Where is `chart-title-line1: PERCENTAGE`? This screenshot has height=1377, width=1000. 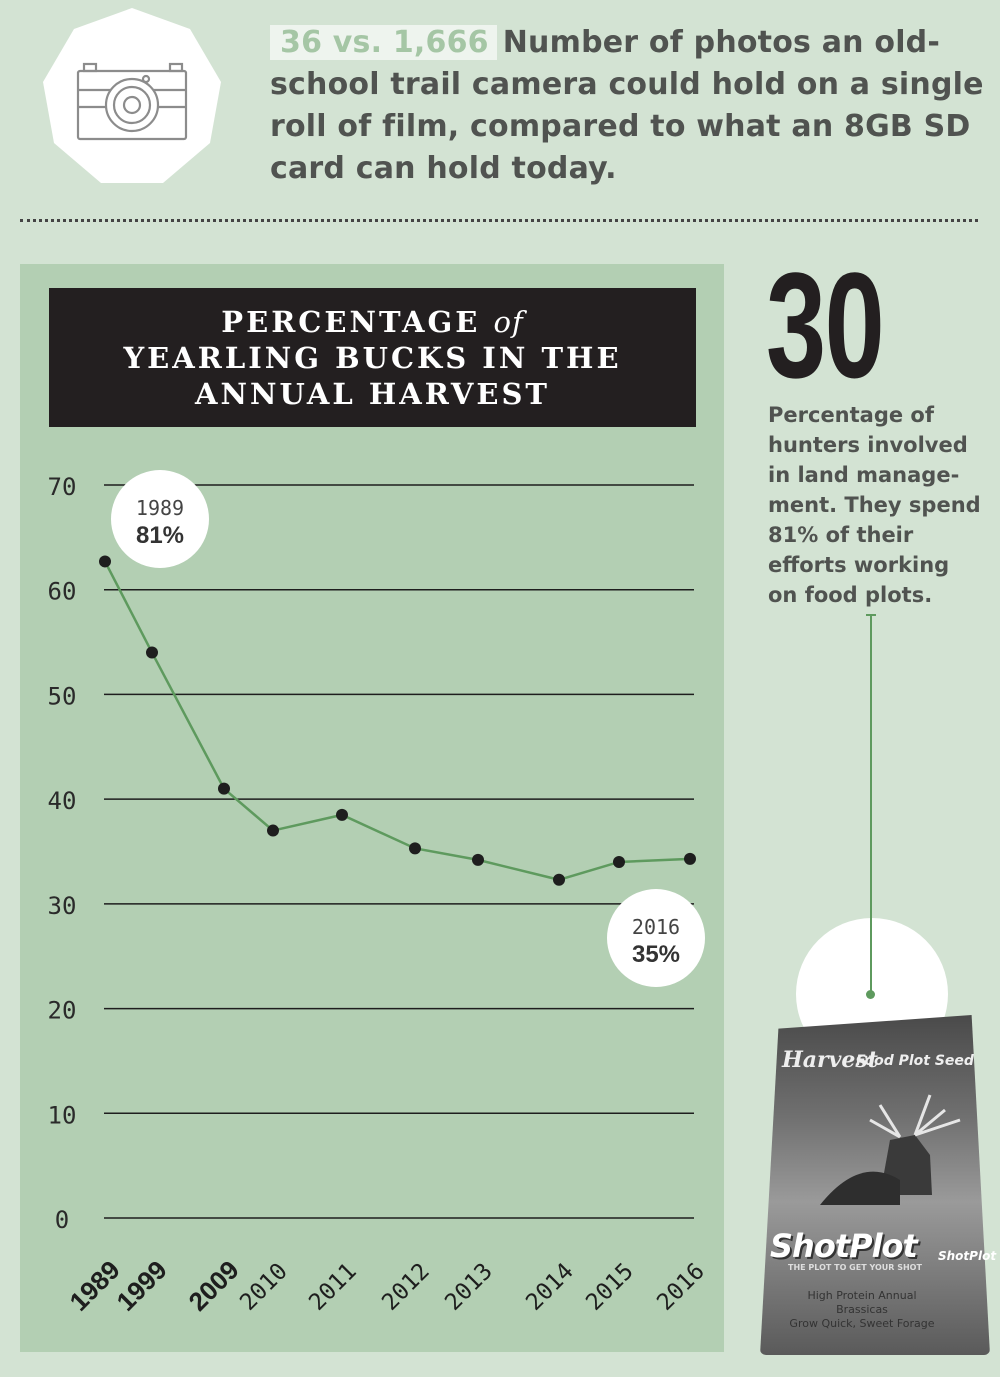
chart-title-line1: PERCENTAGE is located at coordinates (351, 322).